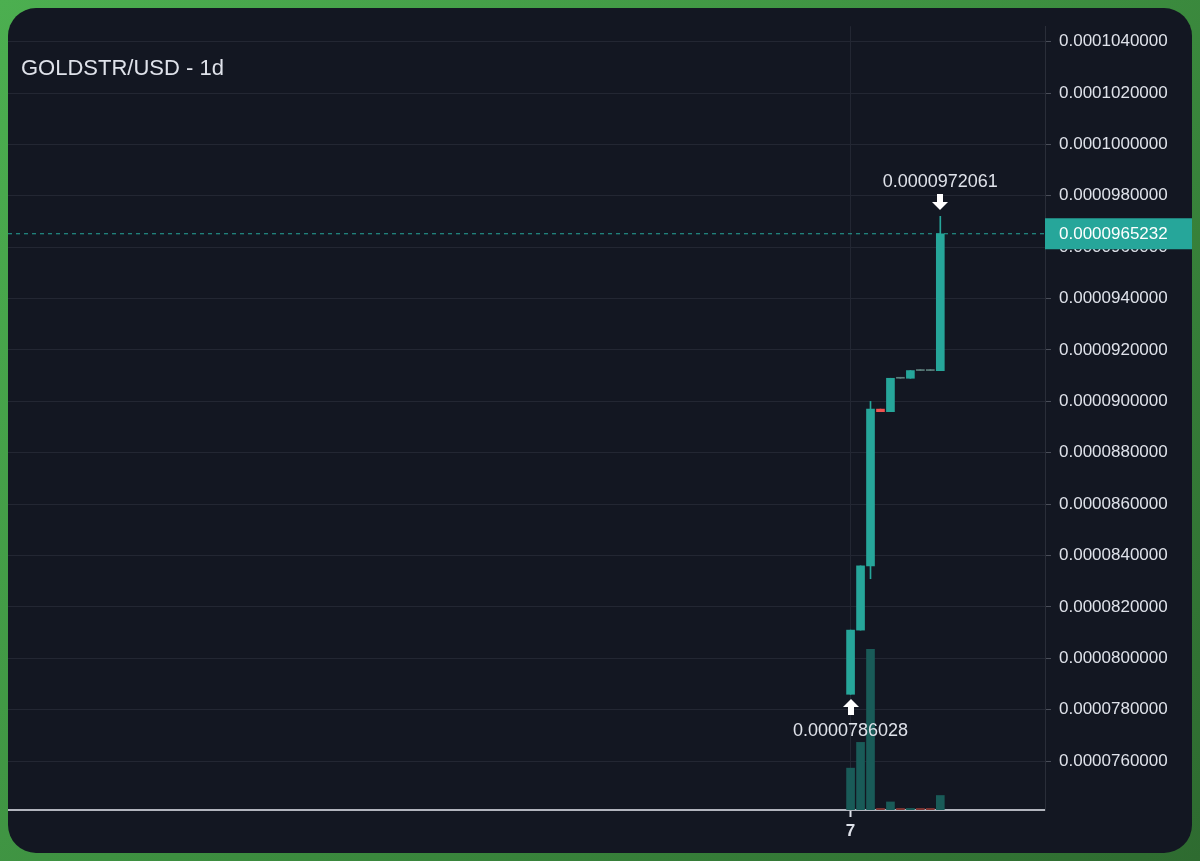 The width and height of the screenshot is (1200, 861). What do you see at coordinates (1113, 658) in the screenshot?
I see `y-tick-label: 0.0000800000` at bounding box center [1113, 658].